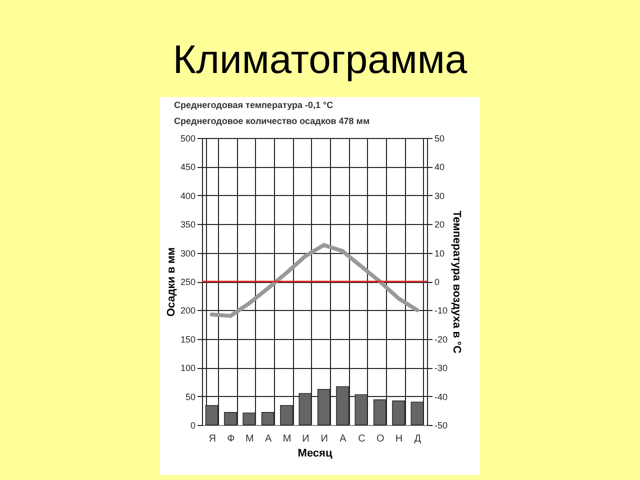  I want to click on chart-title: Климатограмма, so click(320, 60).